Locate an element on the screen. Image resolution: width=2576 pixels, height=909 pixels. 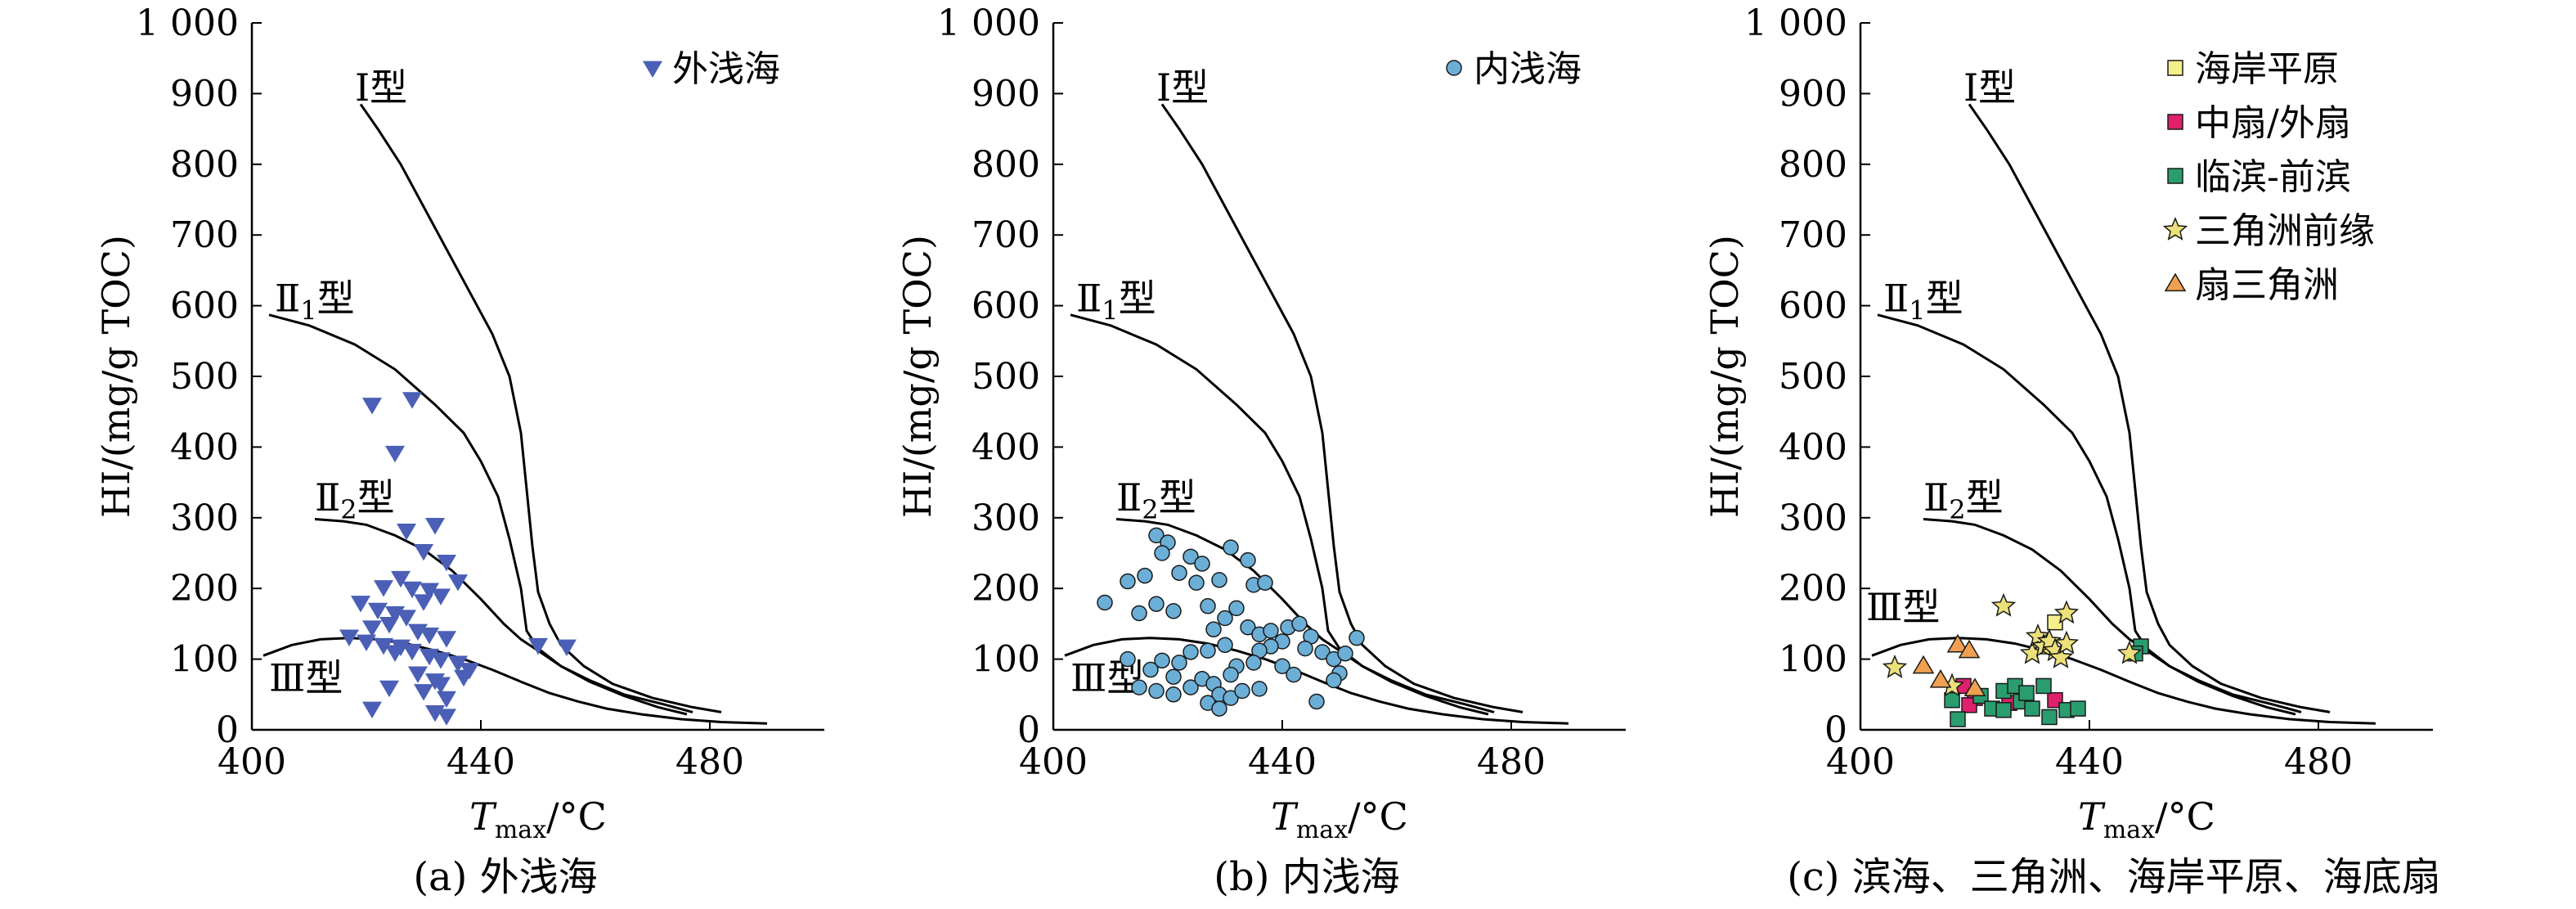
y-tick-label: 900 is located at coordinates (1813, 94).